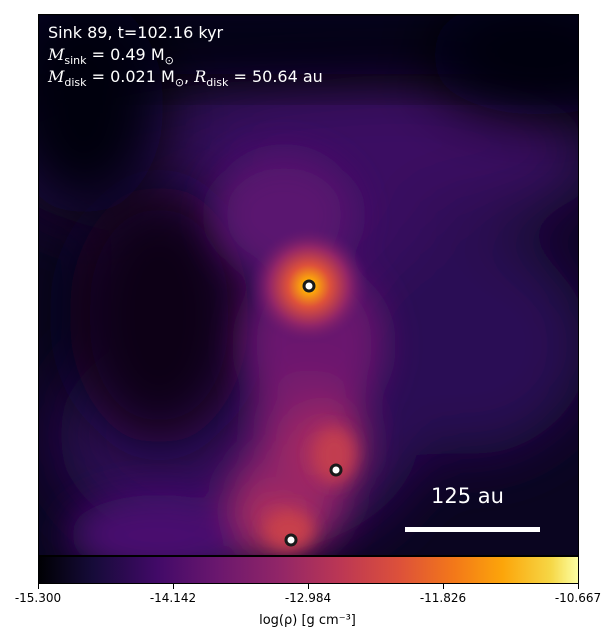  What do you see at coordinates (136, 32) in the screenshot?
I see `annotation-title: Sink 89, t=102.16 kyr` at bounding box center [136, 32].